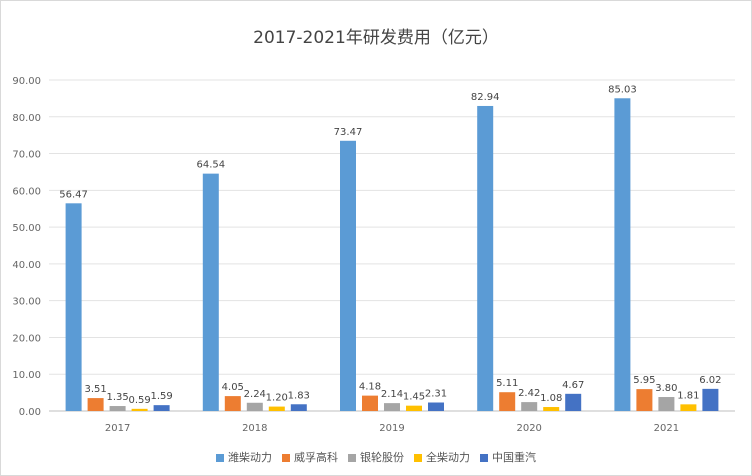  Describe the element at coordinates (26, 228) in the screenshot. I see `y-tick-label: 50.00` at that location.